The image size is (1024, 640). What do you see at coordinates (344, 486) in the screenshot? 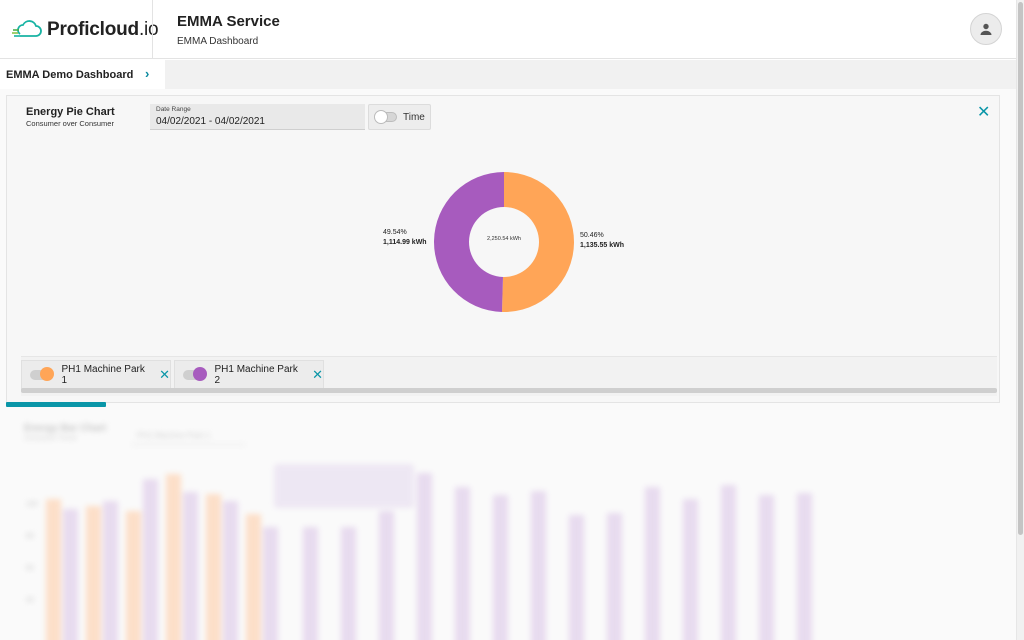
I see `blurred-tooltip` at bounding box center [344, 486].